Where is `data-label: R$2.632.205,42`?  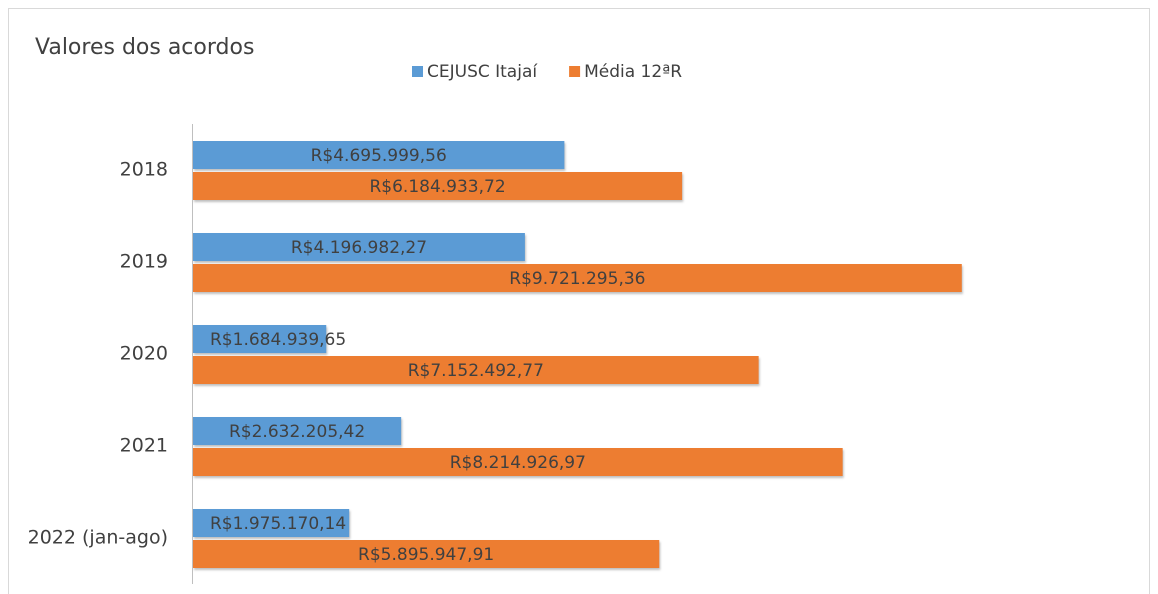
data-label: R$2.632.205,42 is located at coordinates (297, 432).